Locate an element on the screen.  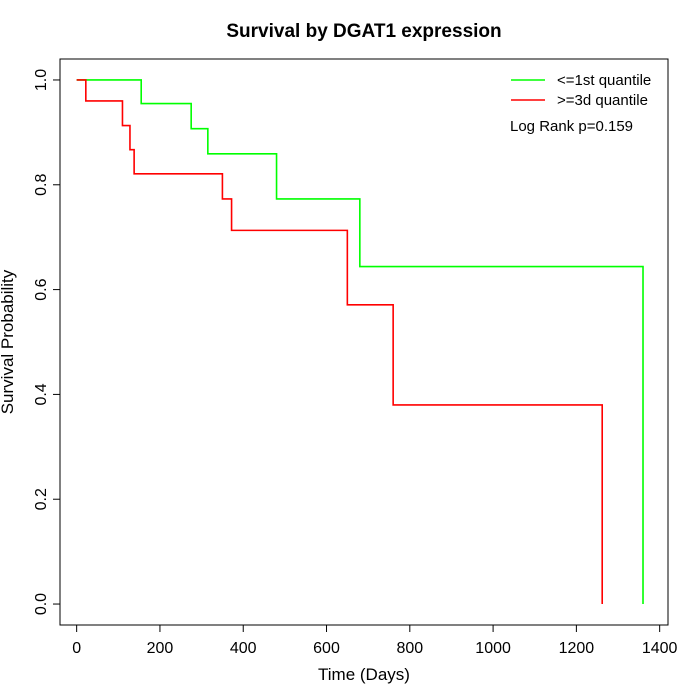
y-tick-label: 0.0 is located at coordinates (41, 604).